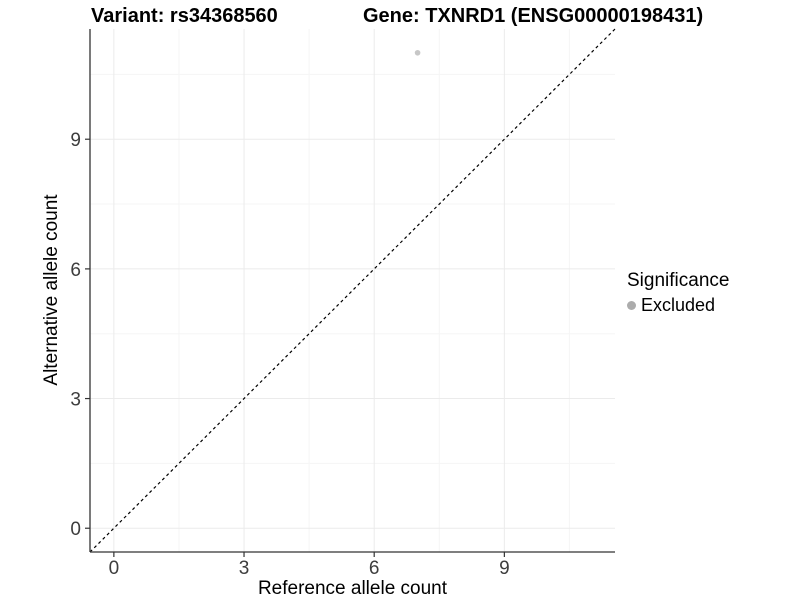 The height and width of the screenshot is (600, 800). What do you see at coordinates (678, 293) in the screenshot?
I see `legend: Significance Excluded` at bounding box center [678, 293].